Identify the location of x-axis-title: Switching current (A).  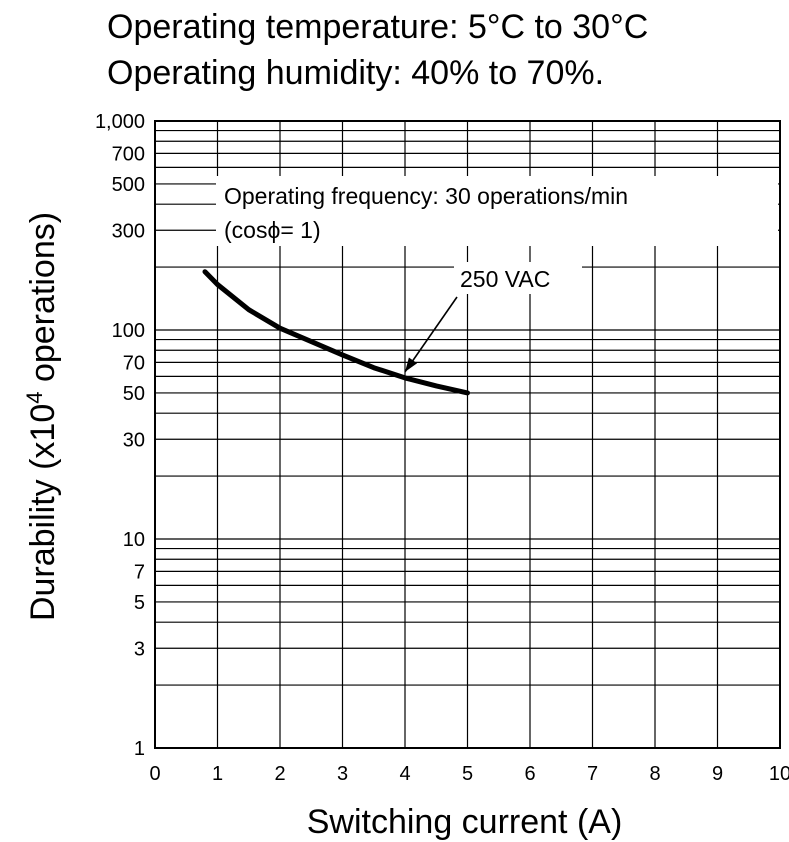
(465, 822).